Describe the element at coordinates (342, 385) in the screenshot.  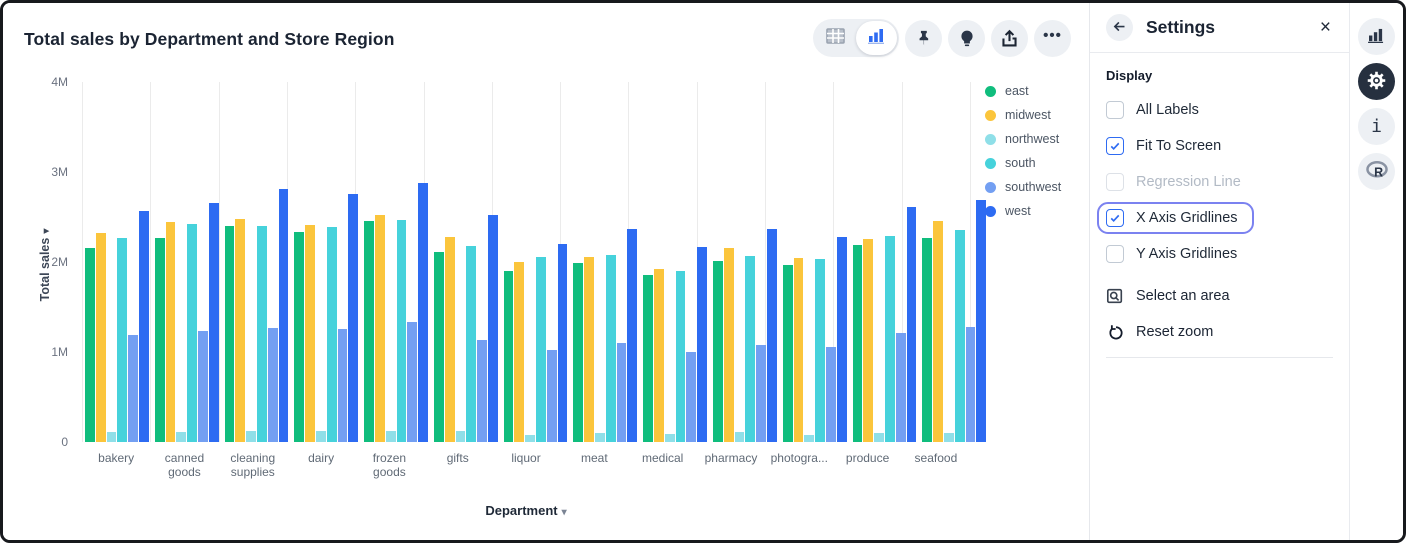
I see `bar-southwest-dairy` at that location.